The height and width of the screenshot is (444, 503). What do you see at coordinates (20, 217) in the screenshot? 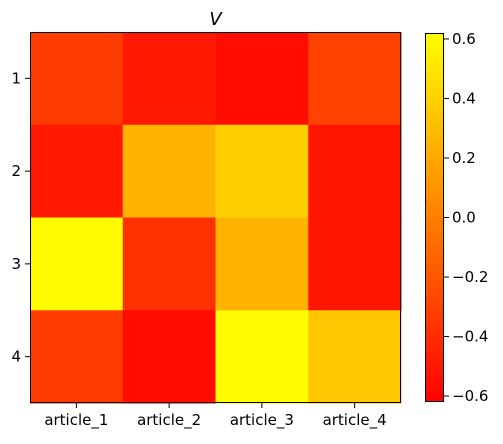
I see `y-axis: 1 2 3 4` at bounding box center [20, 217].